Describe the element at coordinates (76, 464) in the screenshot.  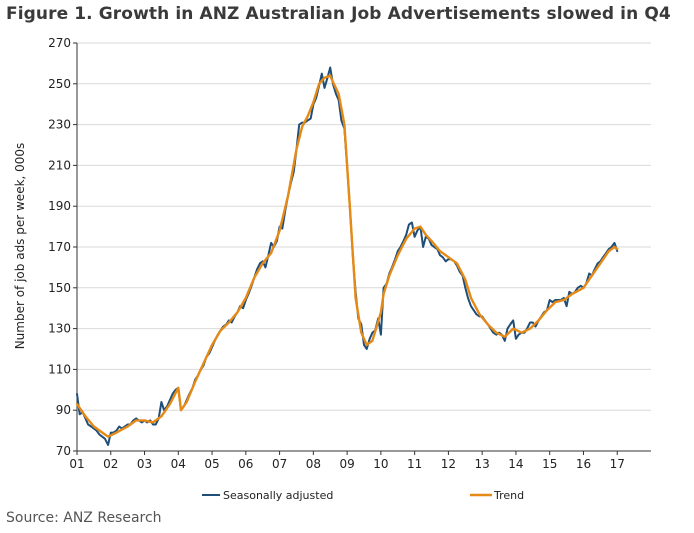
I see `x-tick-label: 01` at that location.